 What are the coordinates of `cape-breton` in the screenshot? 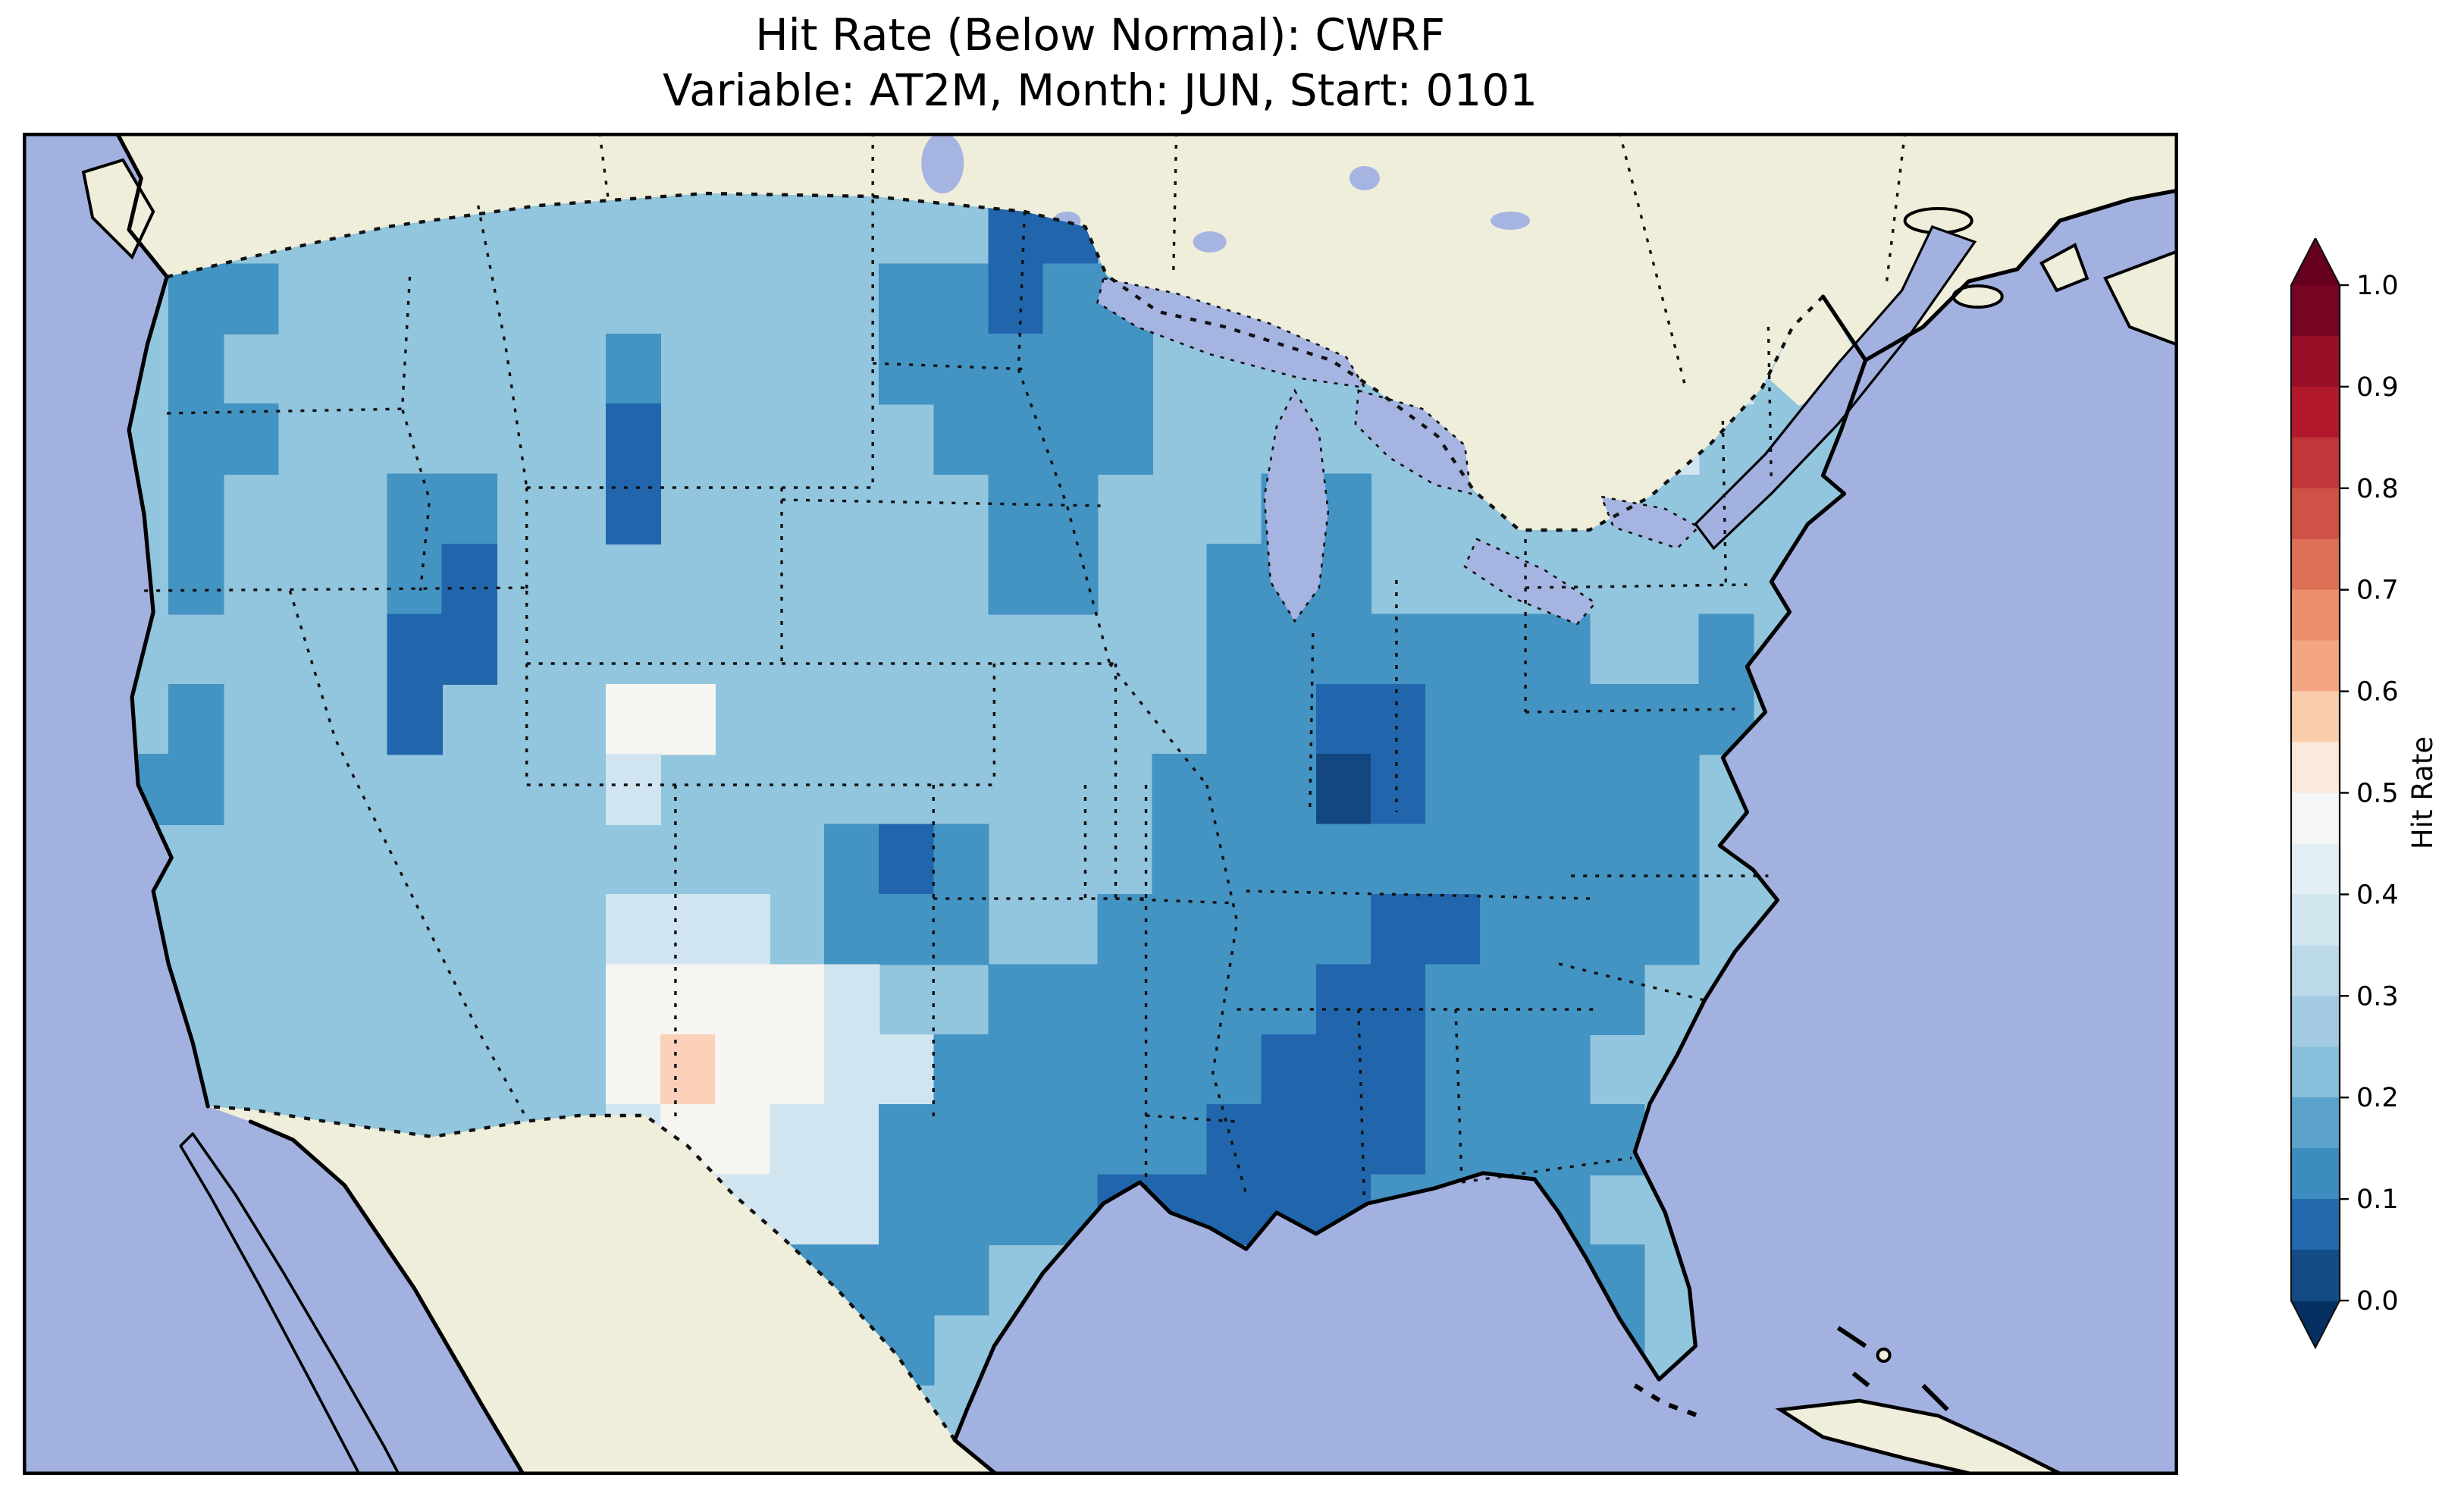 It's located at (2064, 268).